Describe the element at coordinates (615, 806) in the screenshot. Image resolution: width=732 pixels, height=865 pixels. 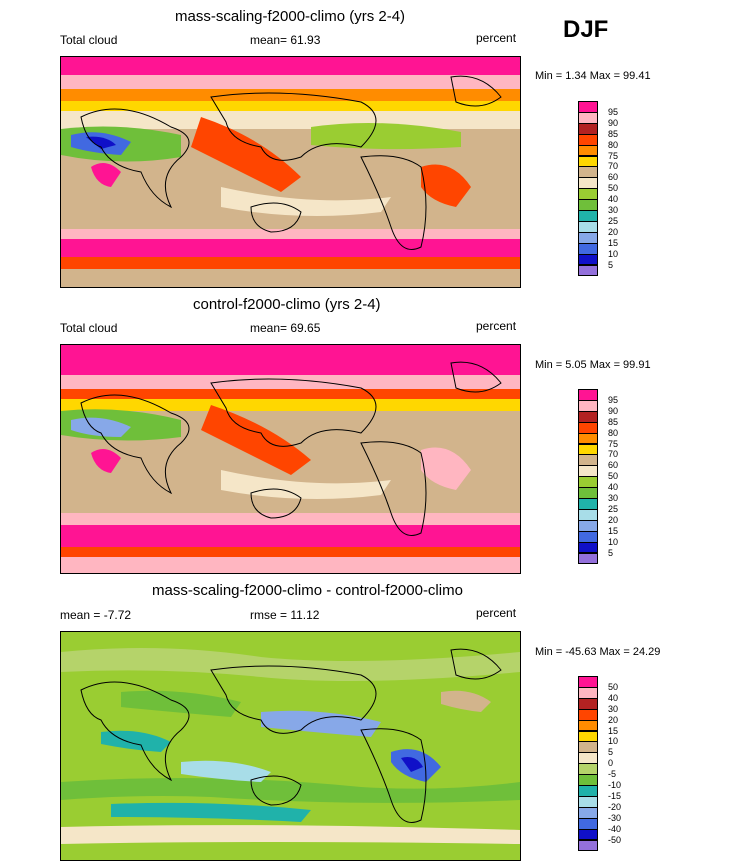
I see `colorbar-label: -20` at that location.